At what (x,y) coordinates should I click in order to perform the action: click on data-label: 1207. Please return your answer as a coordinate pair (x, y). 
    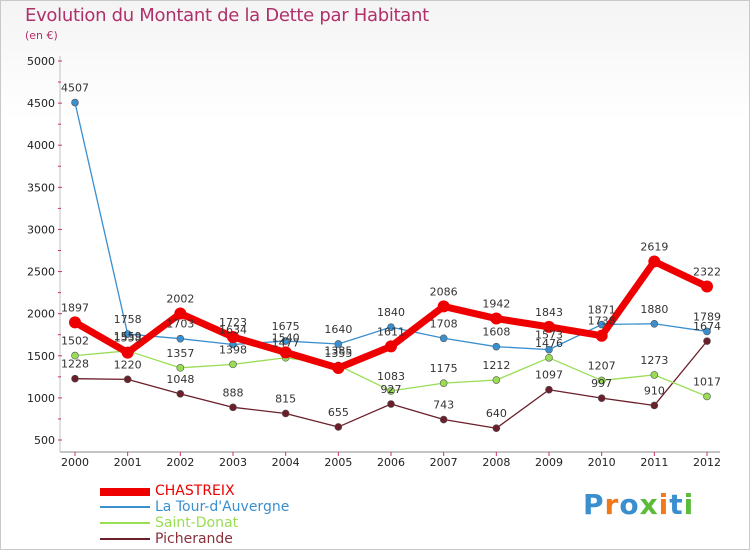
    Looking at the image, I should click on (602, 365).